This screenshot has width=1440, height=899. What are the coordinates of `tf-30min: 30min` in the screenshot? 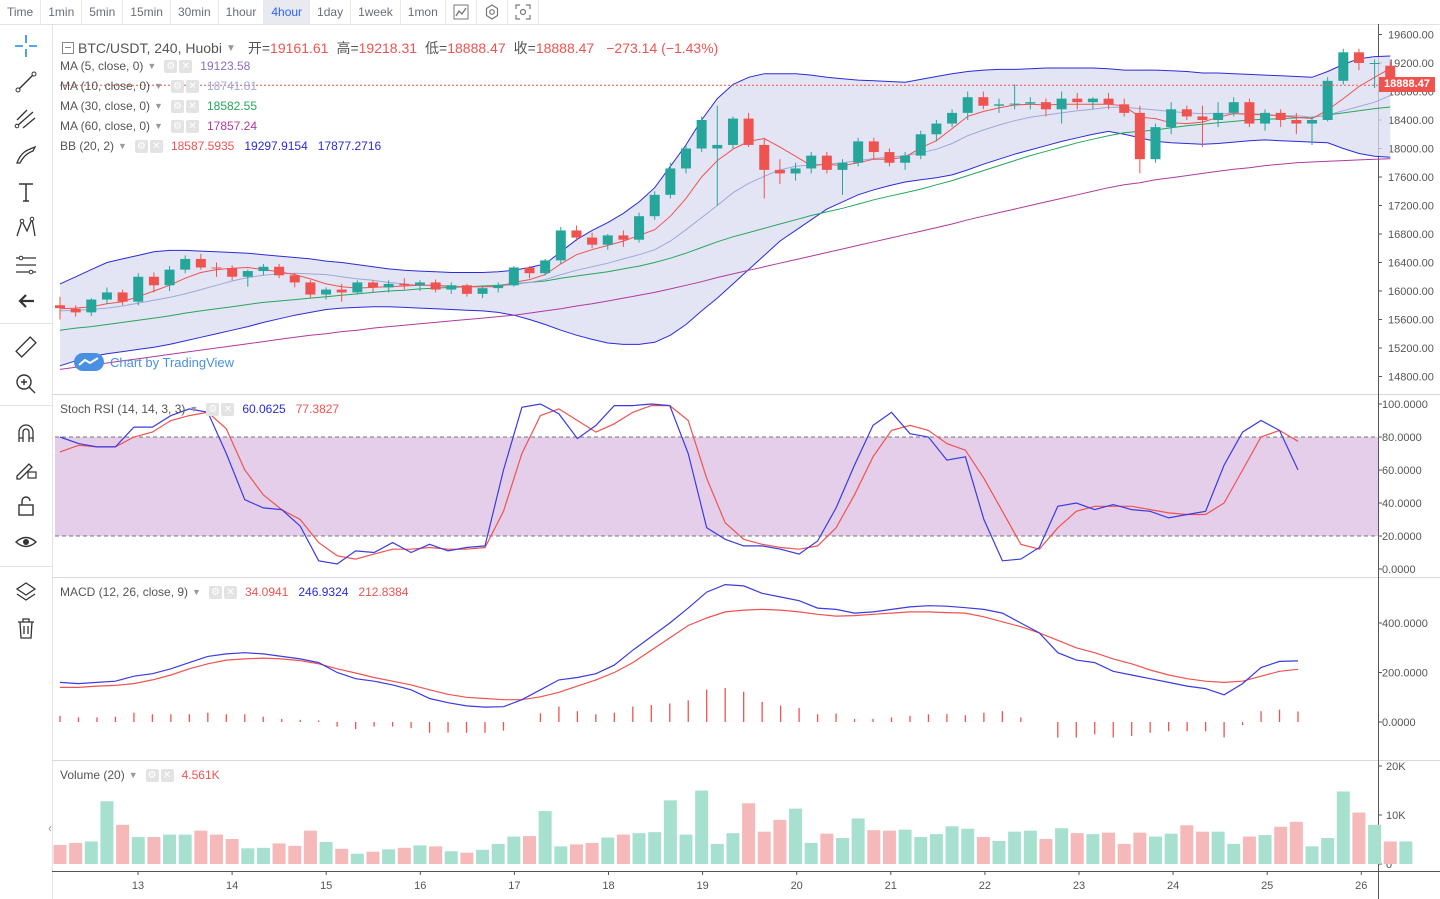 It's located at (195, 12).